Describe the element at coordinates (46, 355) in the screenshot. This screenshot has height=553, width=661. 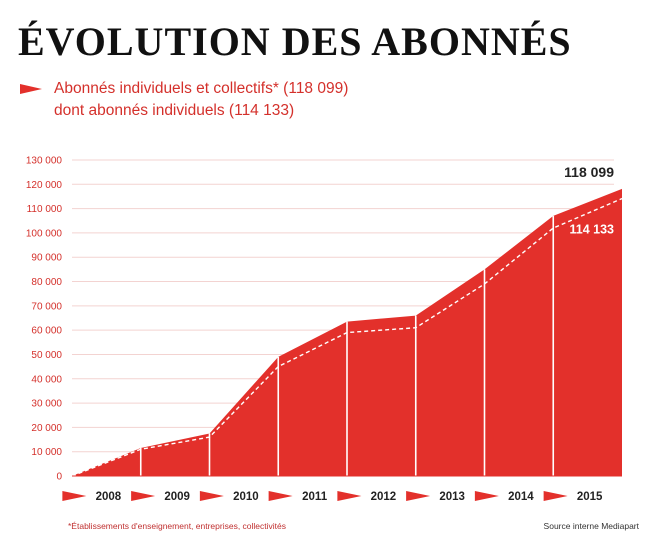
I see `y-tick-label: 50 000` at that location.